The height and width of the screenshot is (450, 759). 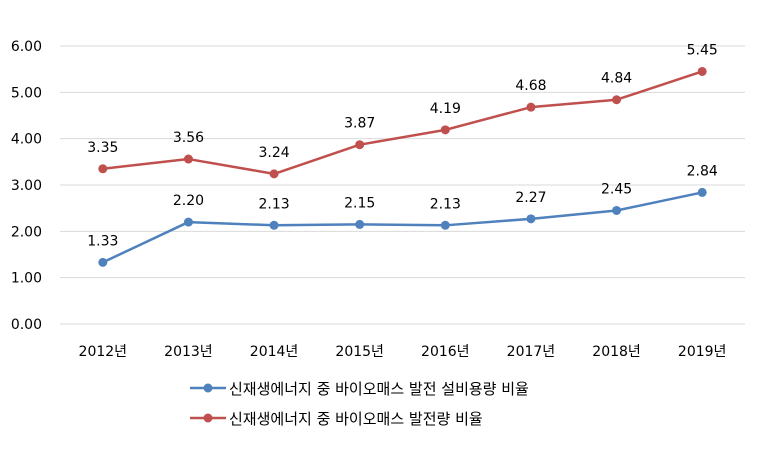 I want to click on data-label: 4.68, so click(x=530, y=86).